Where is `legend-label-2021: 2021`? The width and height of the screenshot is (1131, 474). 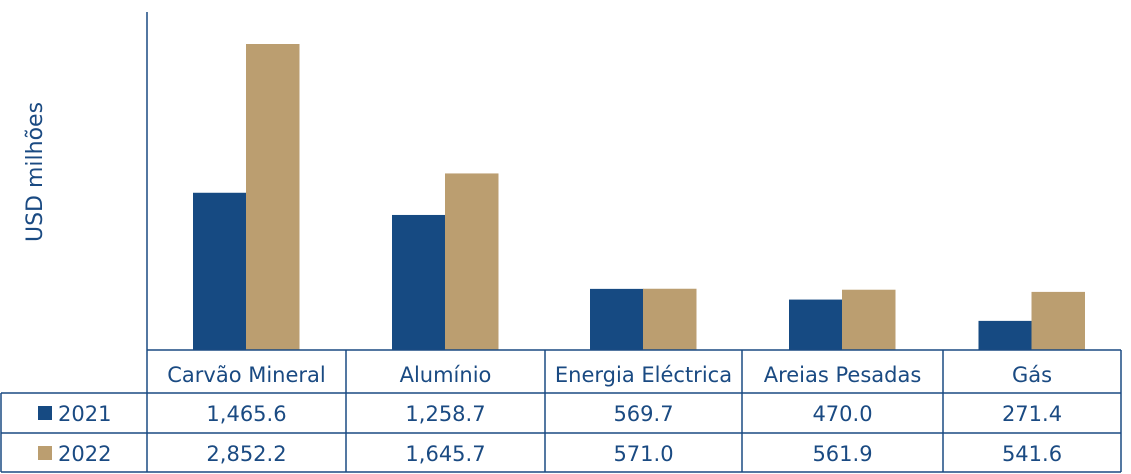
legend-label-2021: 2021 is located at coordinates (84, 414).